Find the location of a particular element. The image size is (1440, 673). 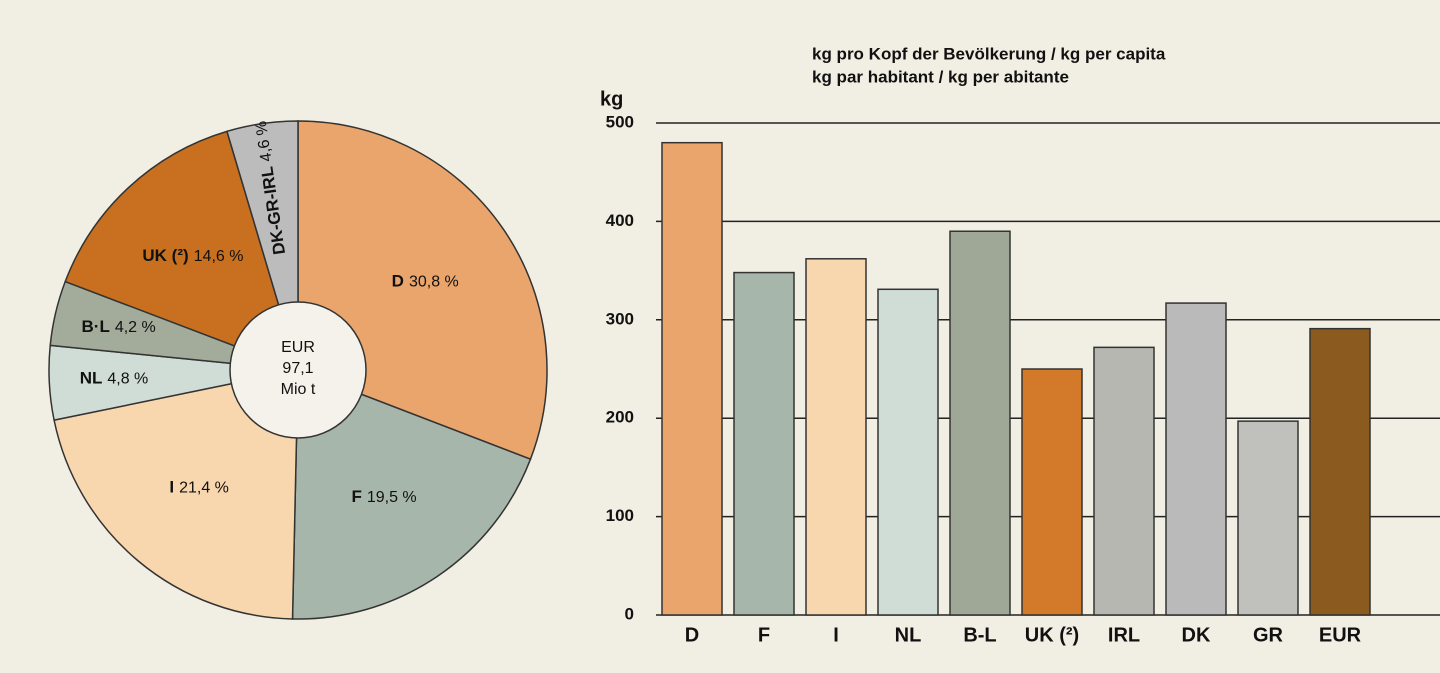

center-hole is located at coordinates (298, 370).